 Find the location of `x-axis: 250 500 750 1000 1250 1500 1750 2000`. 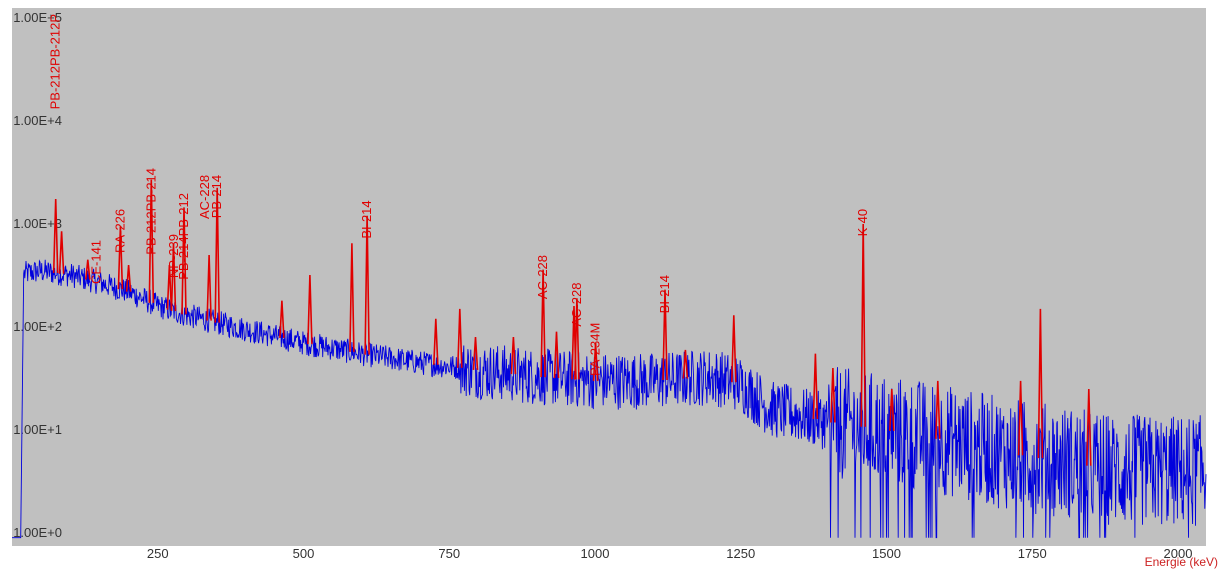

x-axis: 250 500 750 1000 1250 1500 1750 2000 is located at coordinates (670, 553).